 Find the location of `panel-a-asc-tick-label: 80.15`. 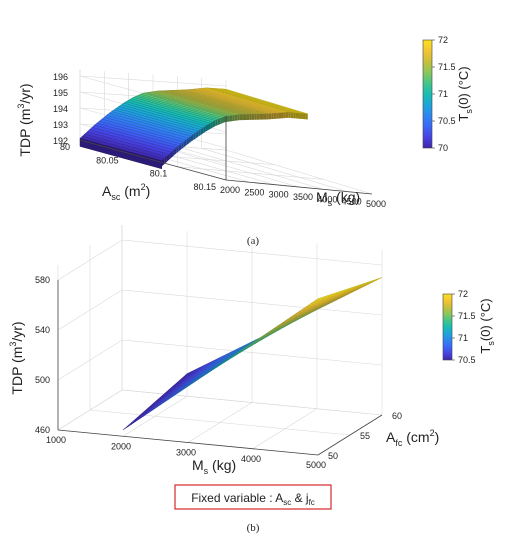

panel-a-asc-tick-label: 80.15 is located at coordinates (204, 187).